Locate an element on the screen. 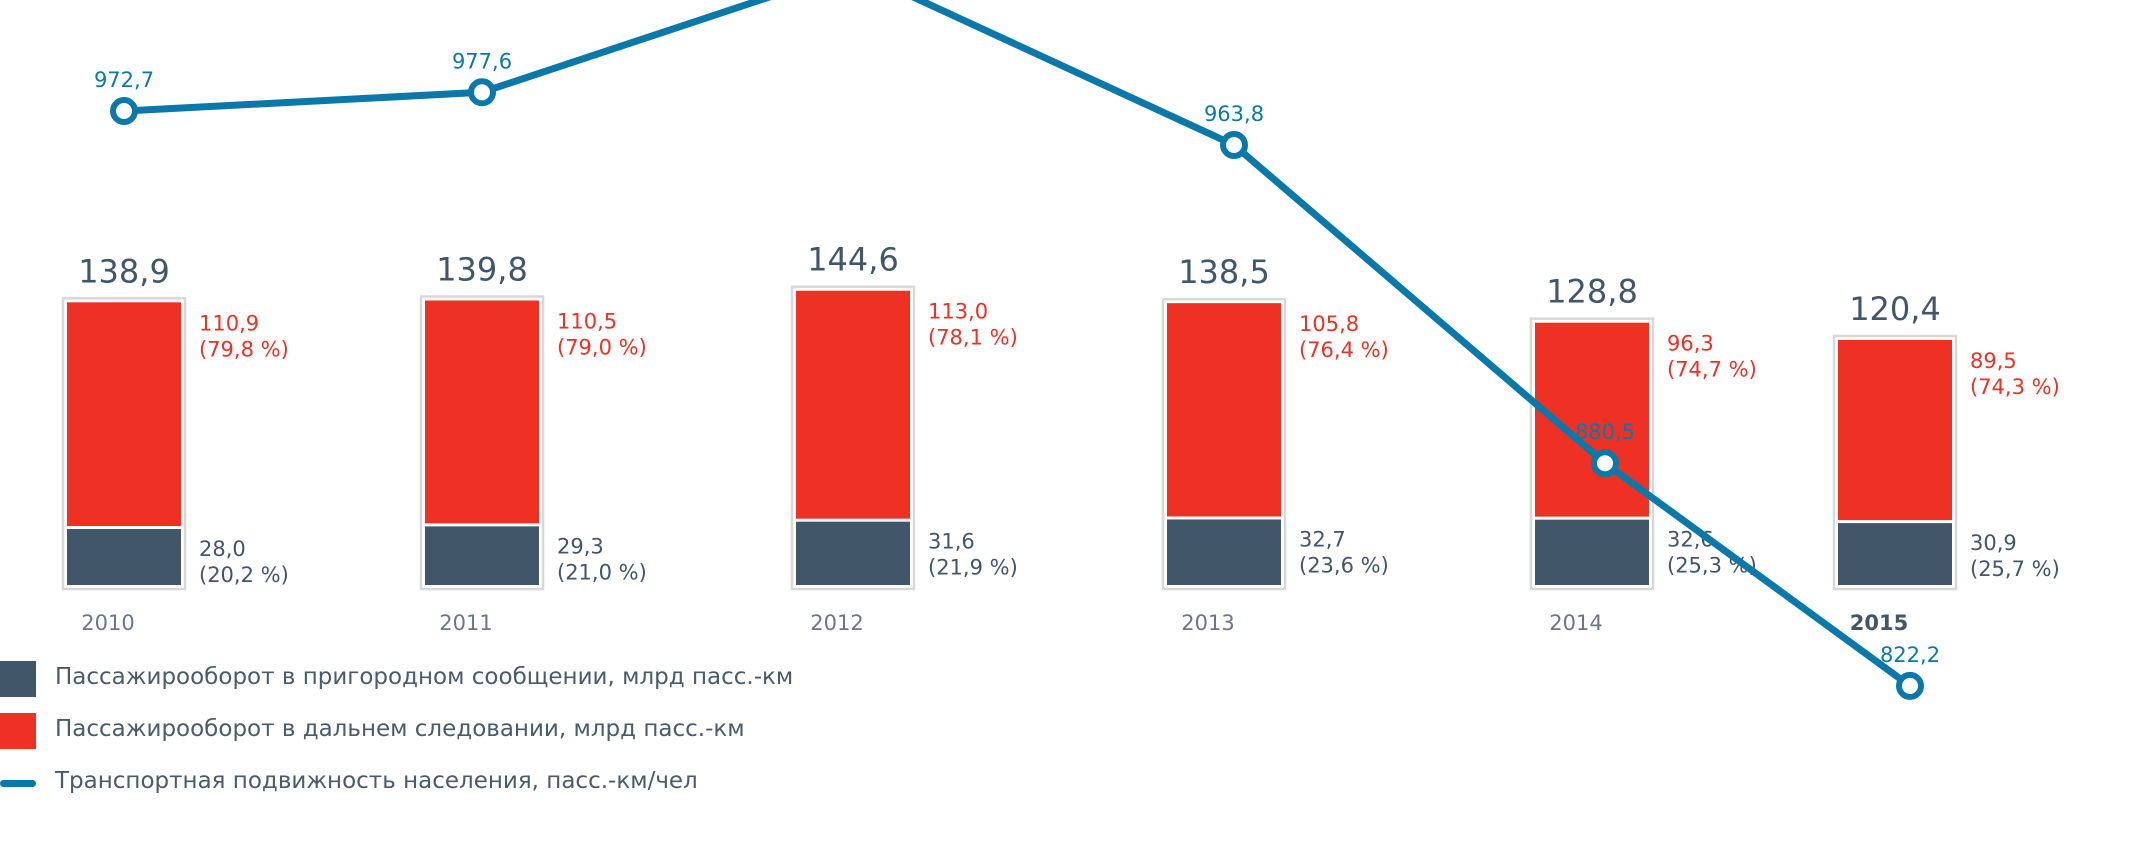 The height and width of the screenshot is (856, 2150). total-label: 138,5 is located at coordinates (1224, 272).